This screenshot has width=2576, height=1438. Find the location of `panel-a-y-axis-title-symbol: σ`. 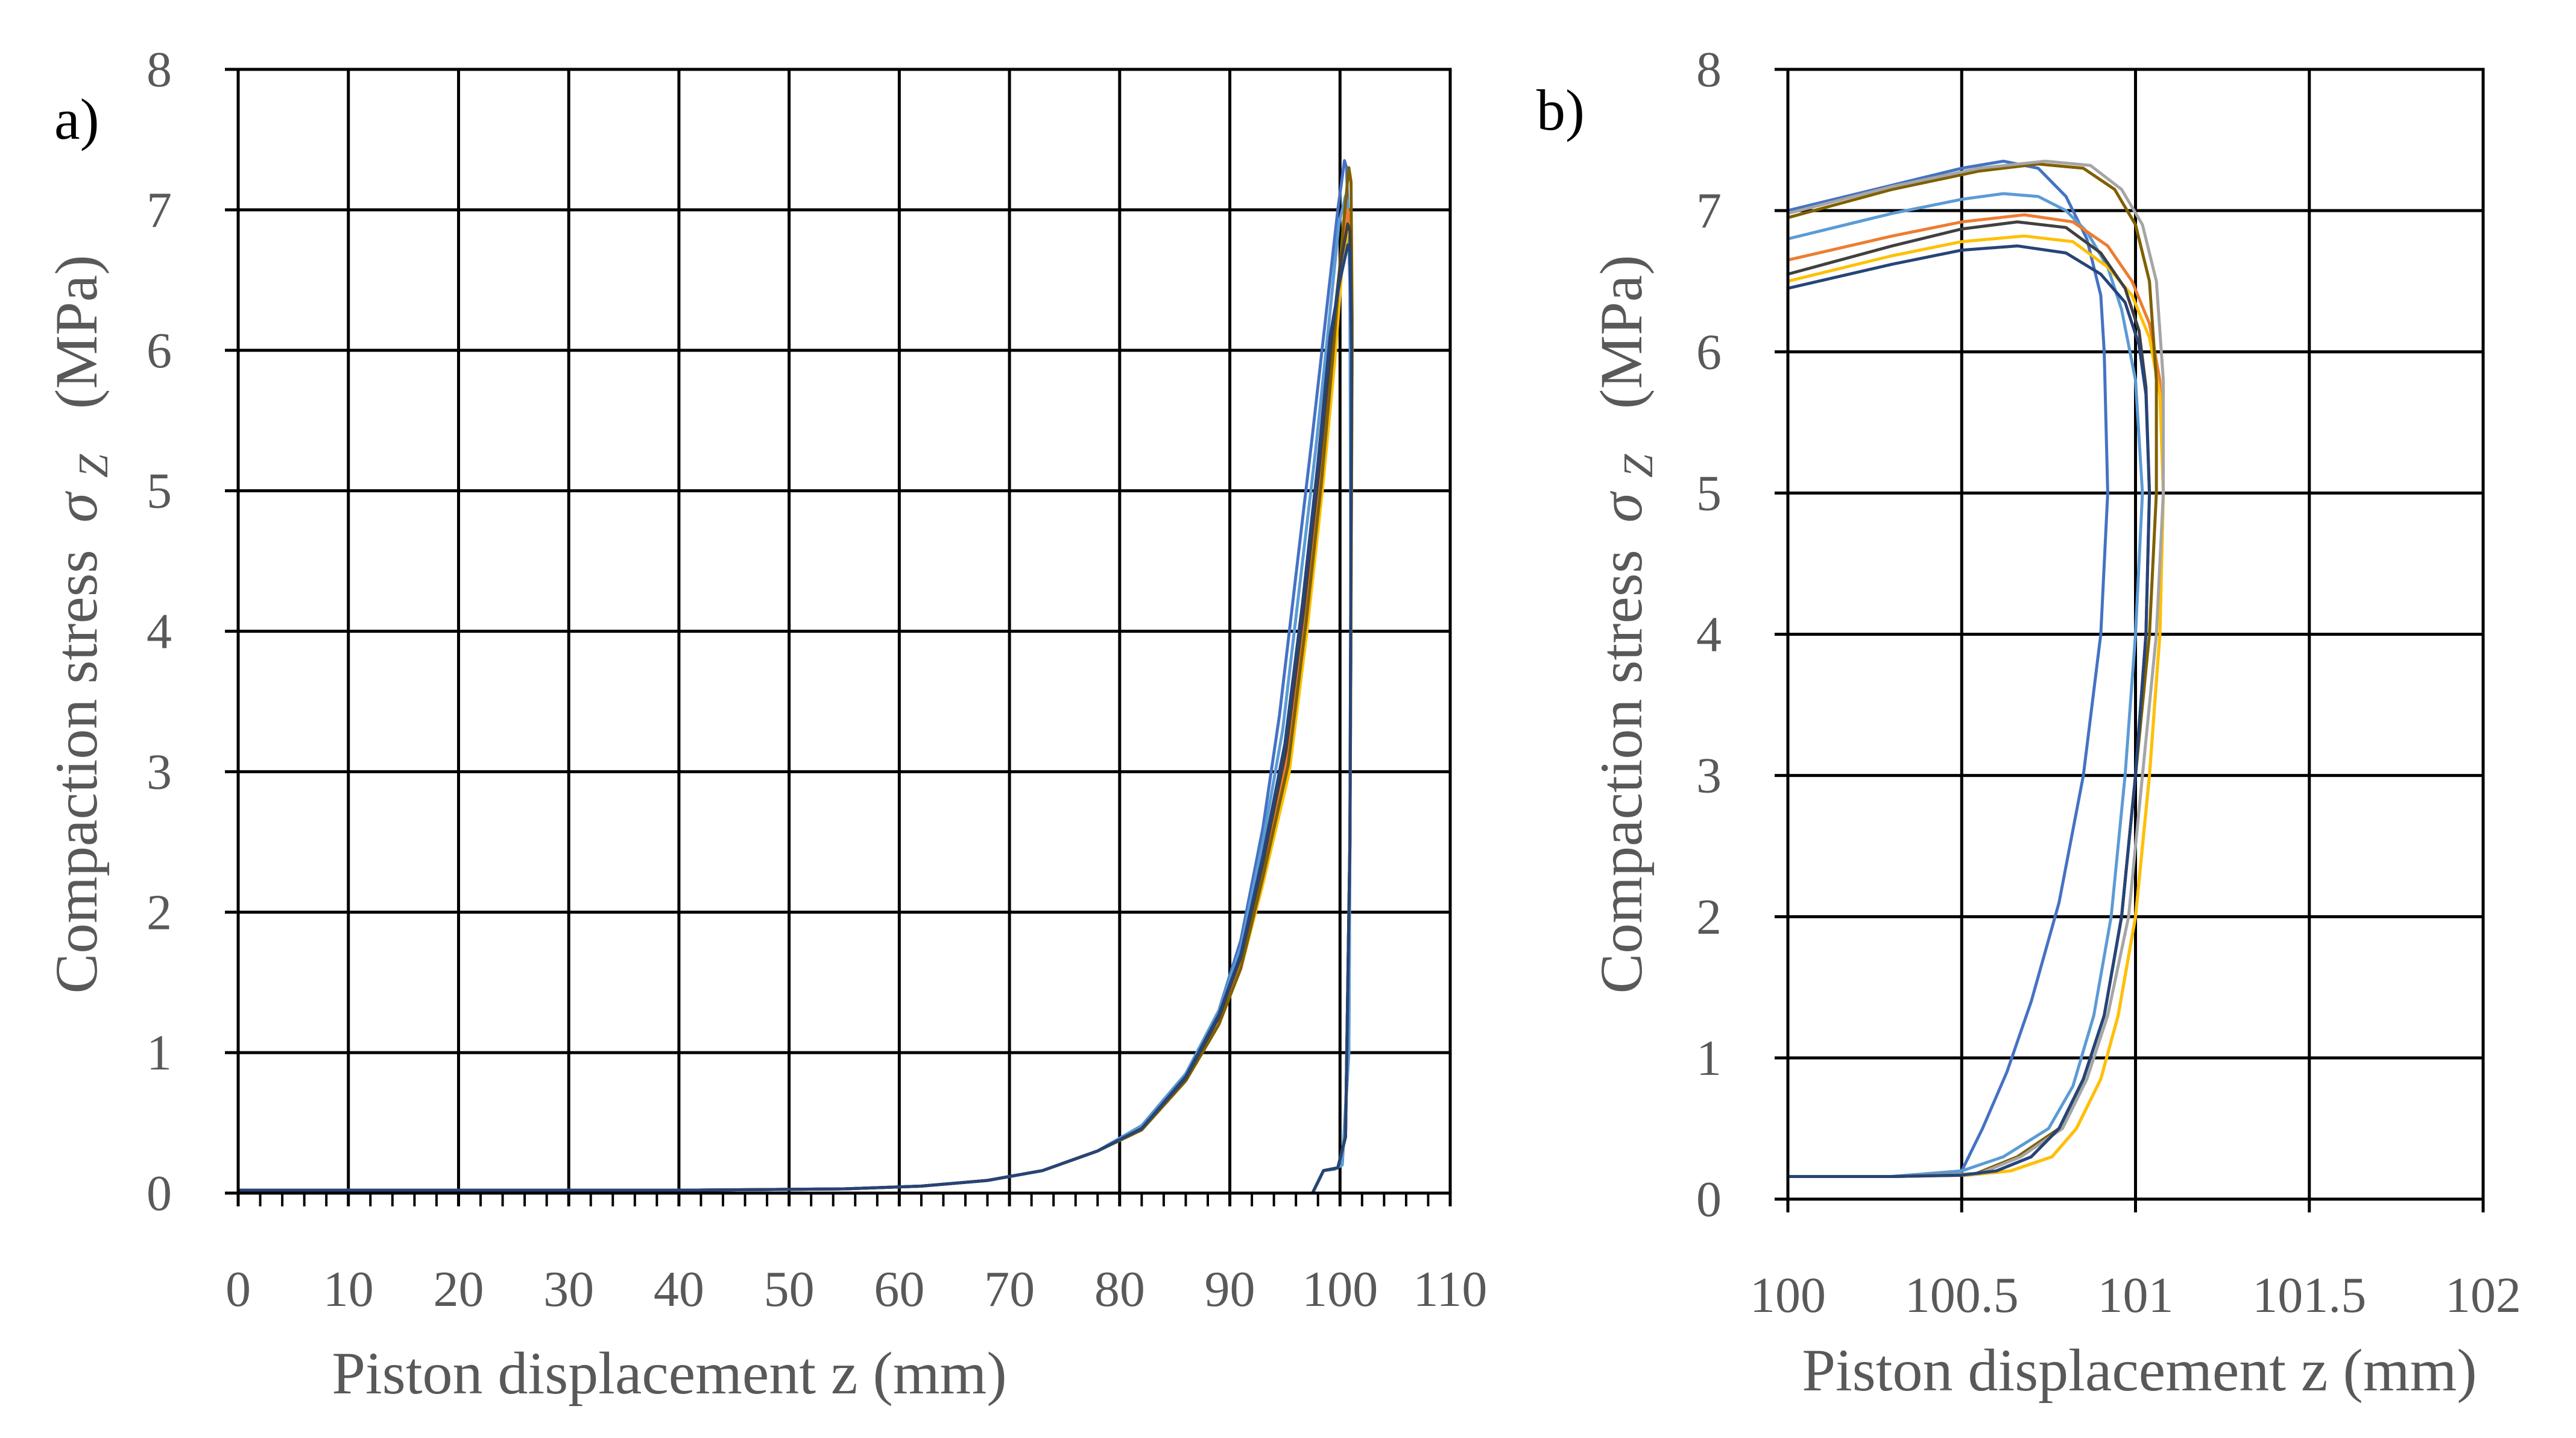

panel-a-y-axis-title-symbol: σ is located at coordinates (76, 506).